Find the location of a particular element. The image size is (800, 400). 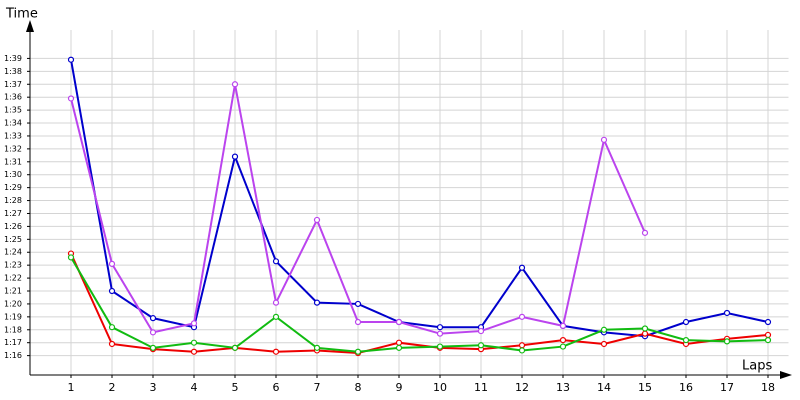

x-tick-label: 8 is located at coordinates (358, 387).